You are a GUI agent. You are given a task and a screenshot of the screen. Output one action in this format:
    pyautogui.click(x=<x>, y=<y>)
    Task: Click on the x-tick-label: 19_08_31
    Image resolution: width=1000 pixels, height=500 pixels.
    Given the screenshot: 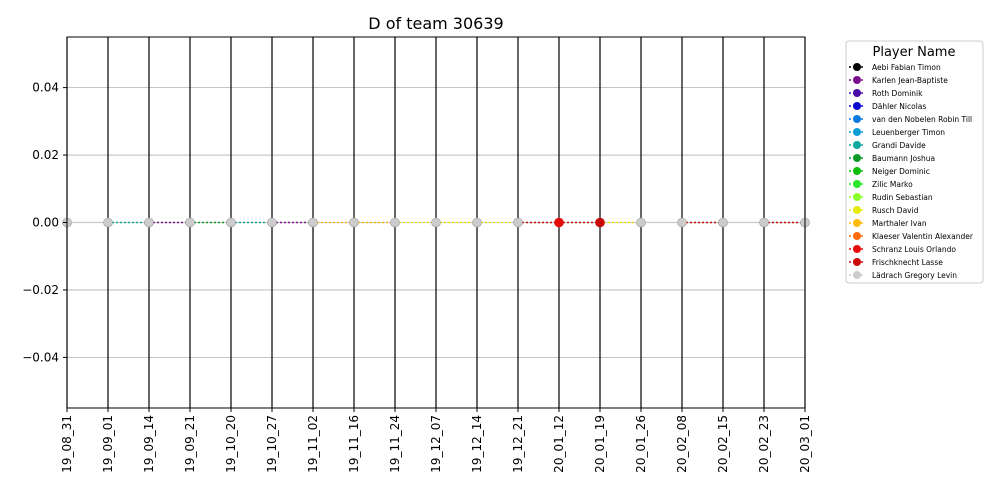 What is the action you would take?
    pyautogui.click(x=67, y=444)
    